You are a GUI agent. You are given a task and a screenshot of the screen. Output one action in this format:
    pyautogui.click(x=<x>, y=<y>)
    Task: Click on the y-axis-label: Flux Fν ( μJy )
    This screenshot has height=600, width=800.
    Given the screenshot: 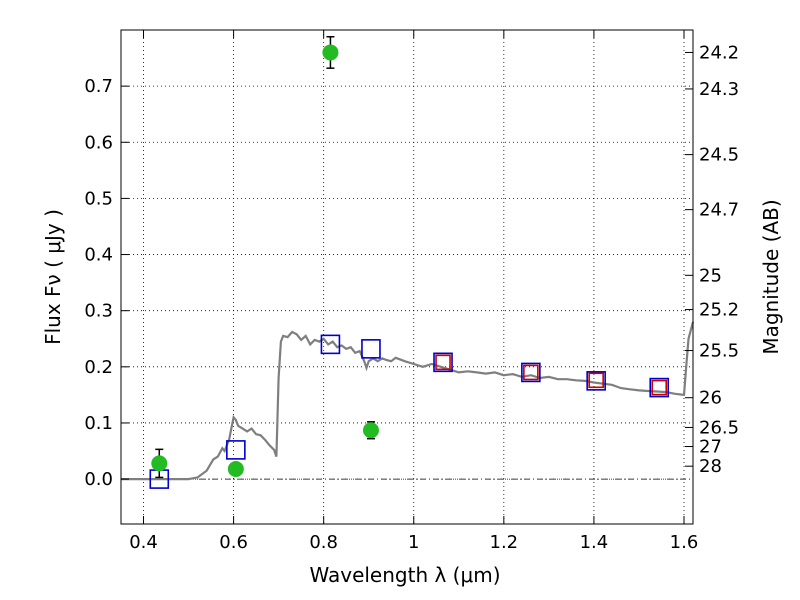 What is the action you would take?
    pyautogui.click(x=53, y=277)
    